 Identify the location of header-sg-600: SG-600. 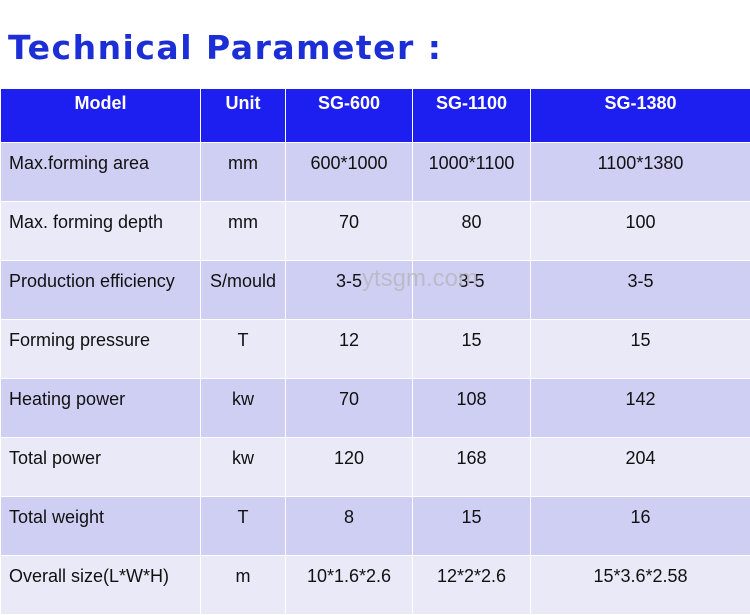
(349, 116).